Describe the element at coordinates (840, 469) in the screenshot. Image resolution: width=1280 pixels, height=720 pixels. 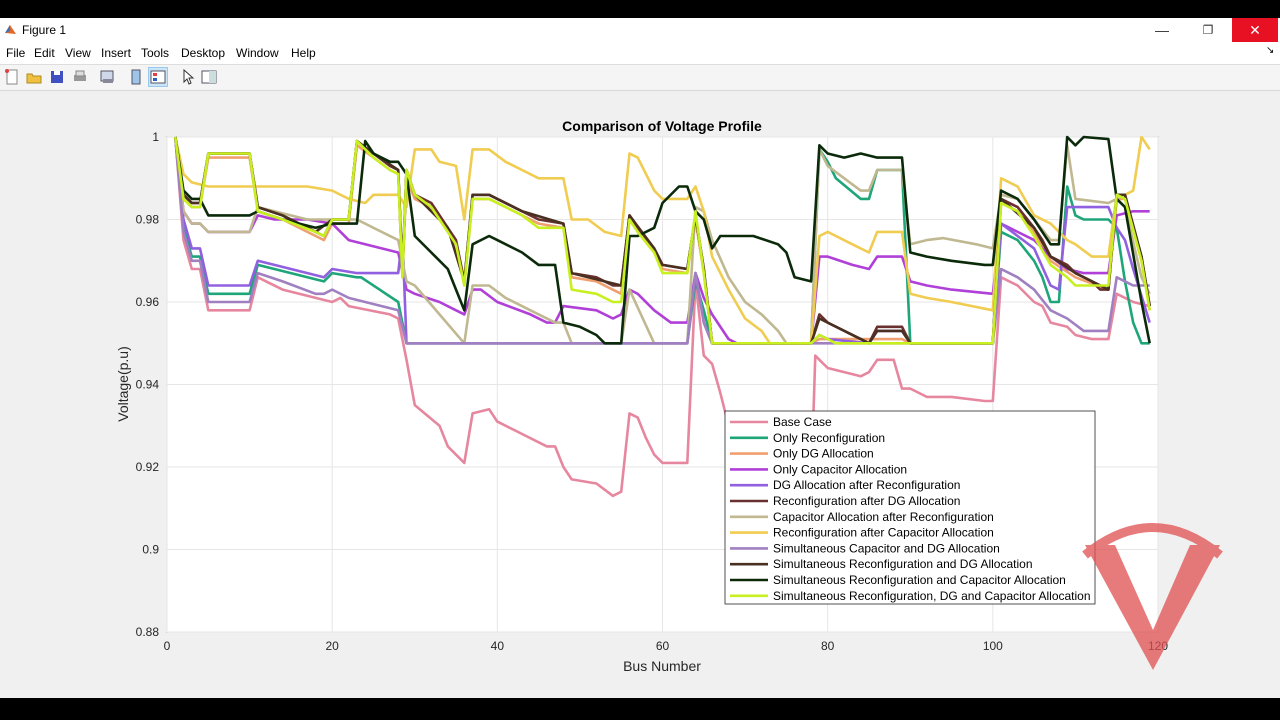
I see `legend-entry: Only Capacitor Allocation` at that location.